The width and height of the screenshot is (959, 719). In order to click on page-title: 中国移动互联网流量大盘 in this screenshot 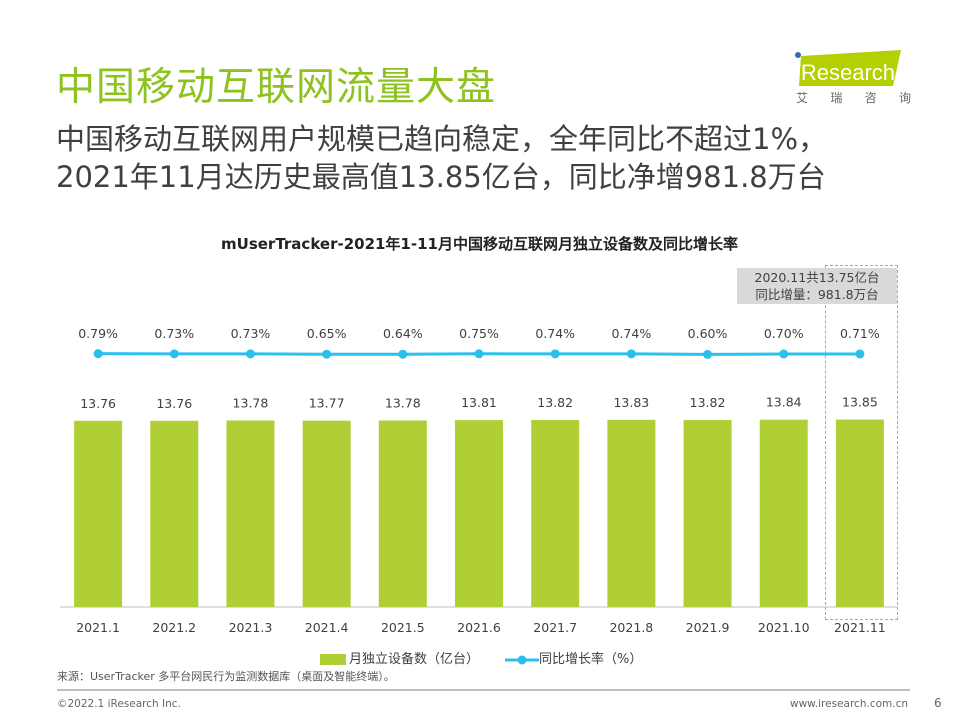, I will do `click(276, 87)`.